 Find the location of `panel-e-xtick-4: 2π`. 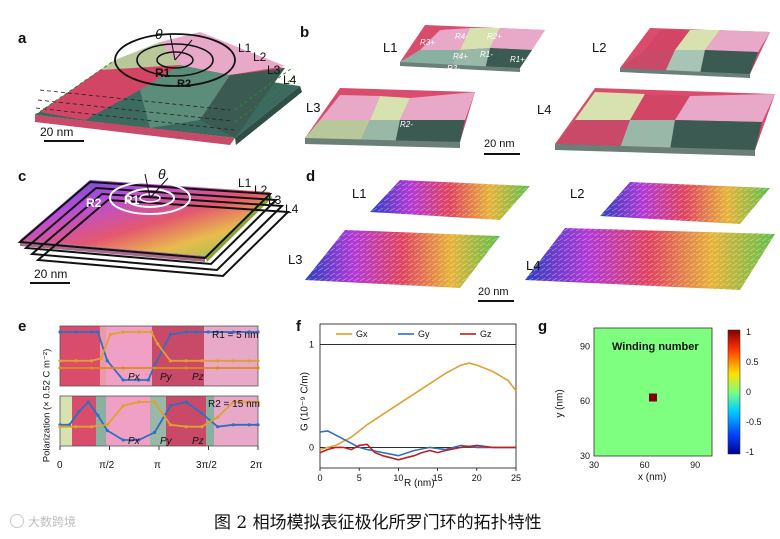

panel-e-xtick-4: 2π is located at coordinates (256, 465).